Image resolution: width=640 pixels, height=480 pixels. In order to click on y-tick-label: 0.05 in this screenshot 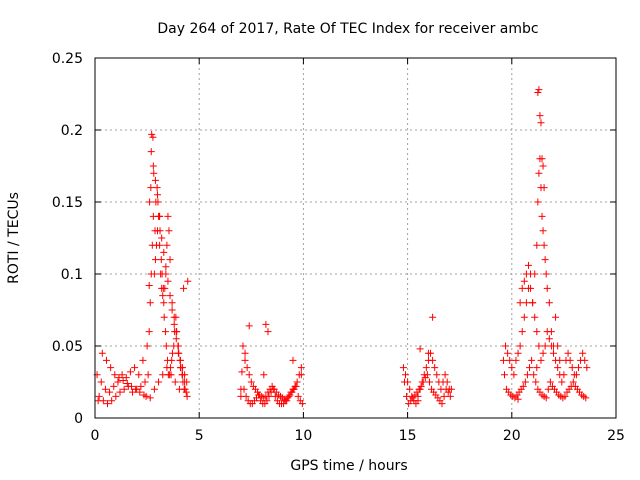, I will do `click(67, 347)`.